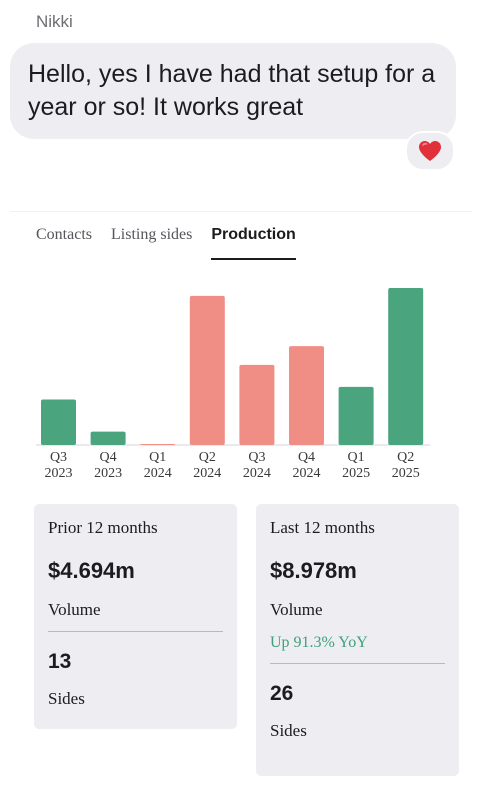 This screenshot has width=490, height=796. I want to click on tab-listing-sides: Listing sides, so click(152, 234).